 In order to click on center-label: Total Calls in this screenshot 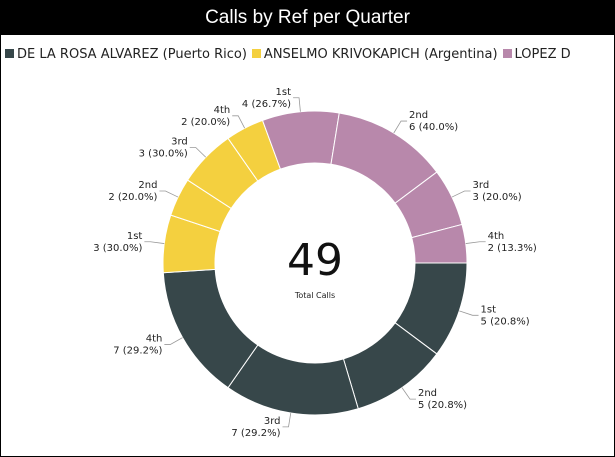, I will do `click(314, 295)`.